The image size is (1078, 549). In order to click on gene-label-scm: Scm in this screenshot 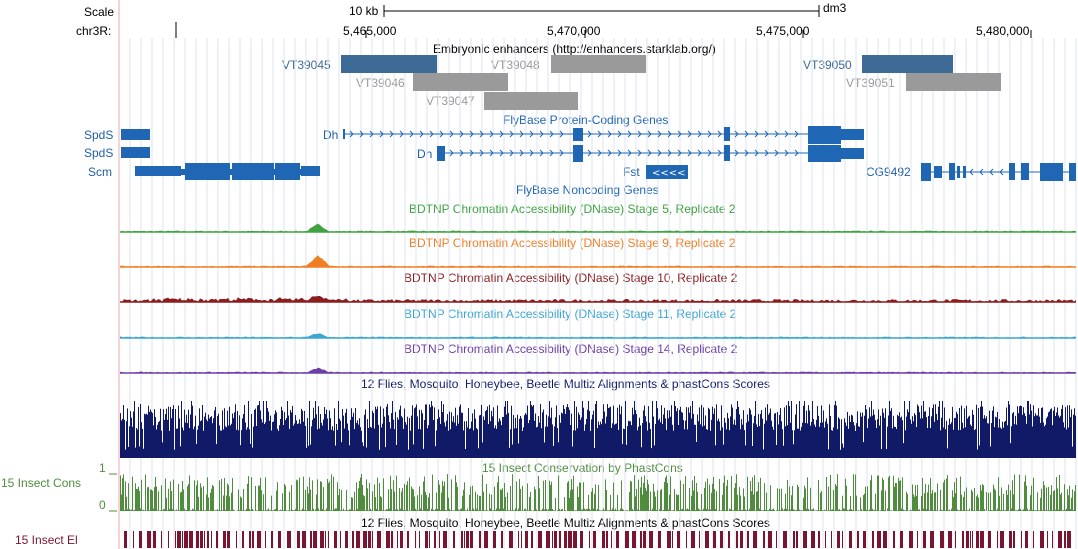, I will do `click(100, 172)`.